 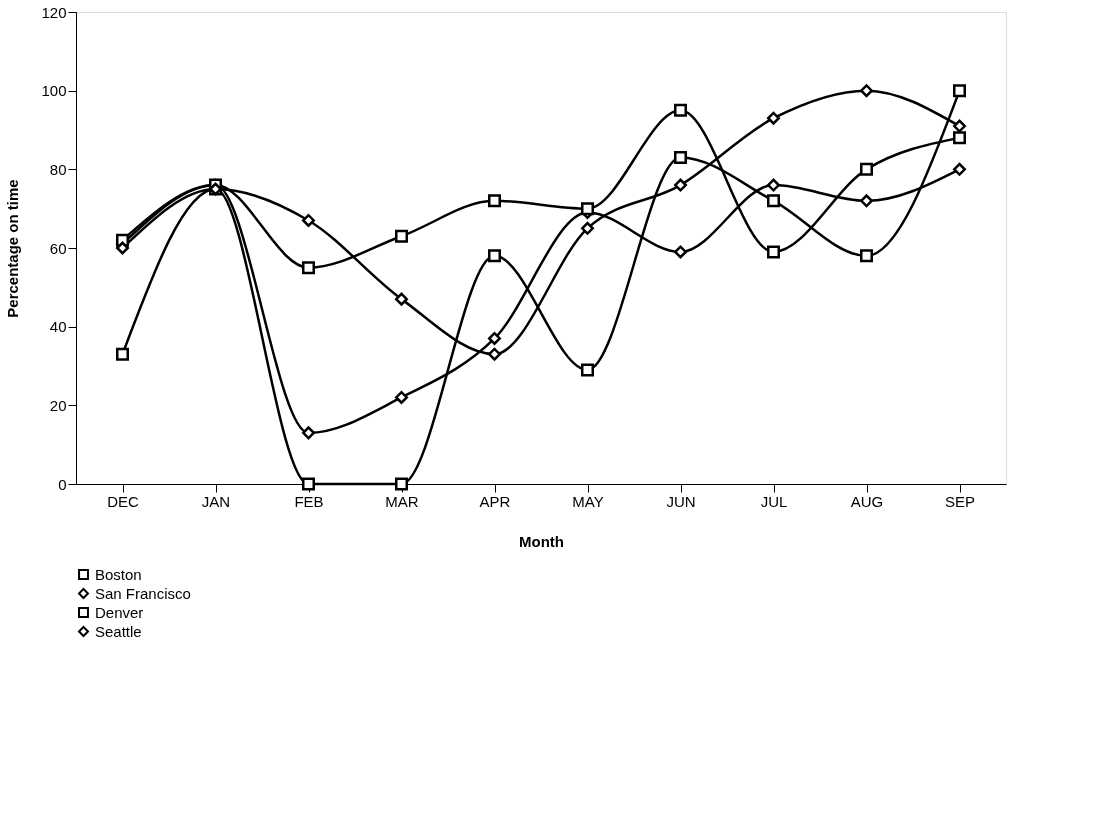 What do you see at coordinates (118, 574) in the screenshot?
I see `legend-label: Boston` at bounding box center [118, 574].